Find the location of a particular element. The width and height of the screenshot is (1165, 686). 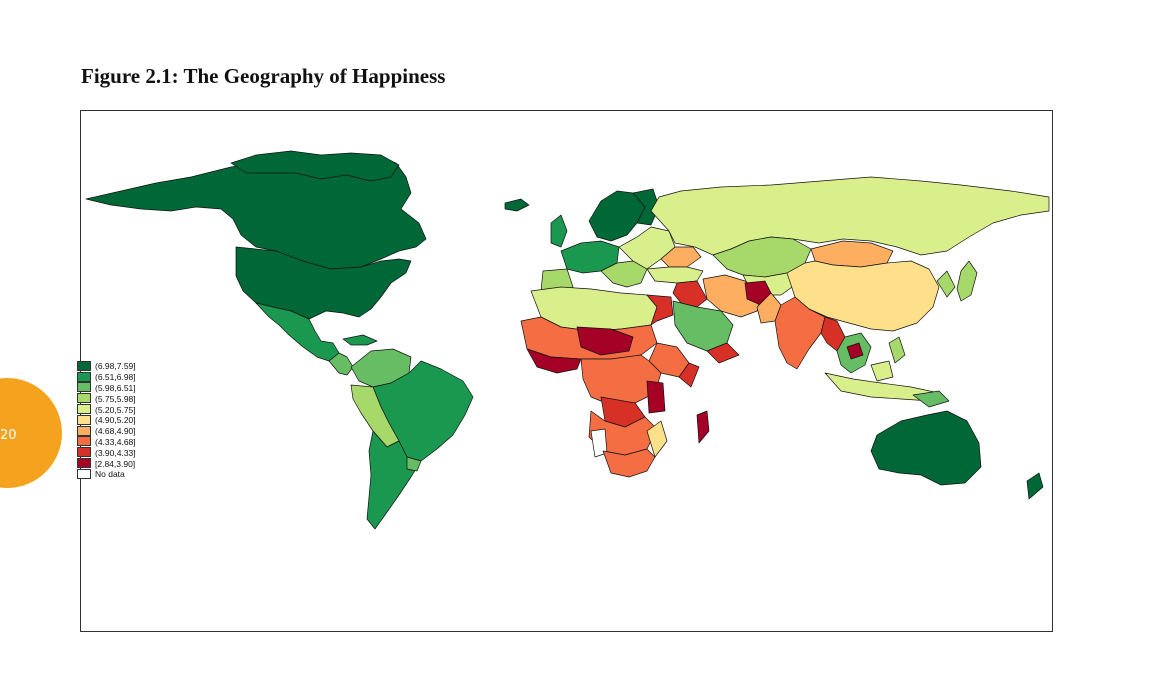

region-kazakhstan is located at coordinates (762, 257).